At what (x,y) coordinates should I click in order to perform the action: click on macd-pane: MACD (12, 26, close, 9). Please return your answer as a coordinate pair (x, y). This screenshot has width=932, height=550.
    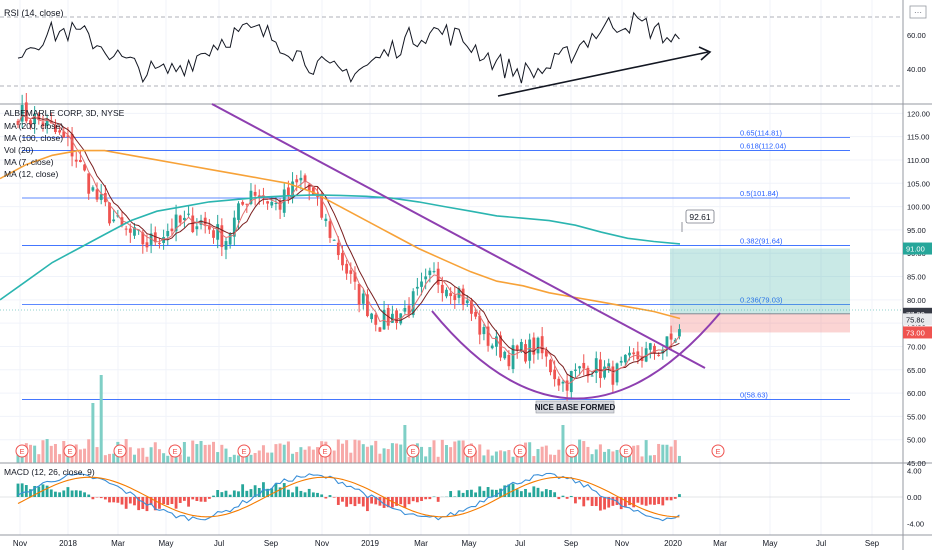
    Looking at the image, I should click on (451, 494).